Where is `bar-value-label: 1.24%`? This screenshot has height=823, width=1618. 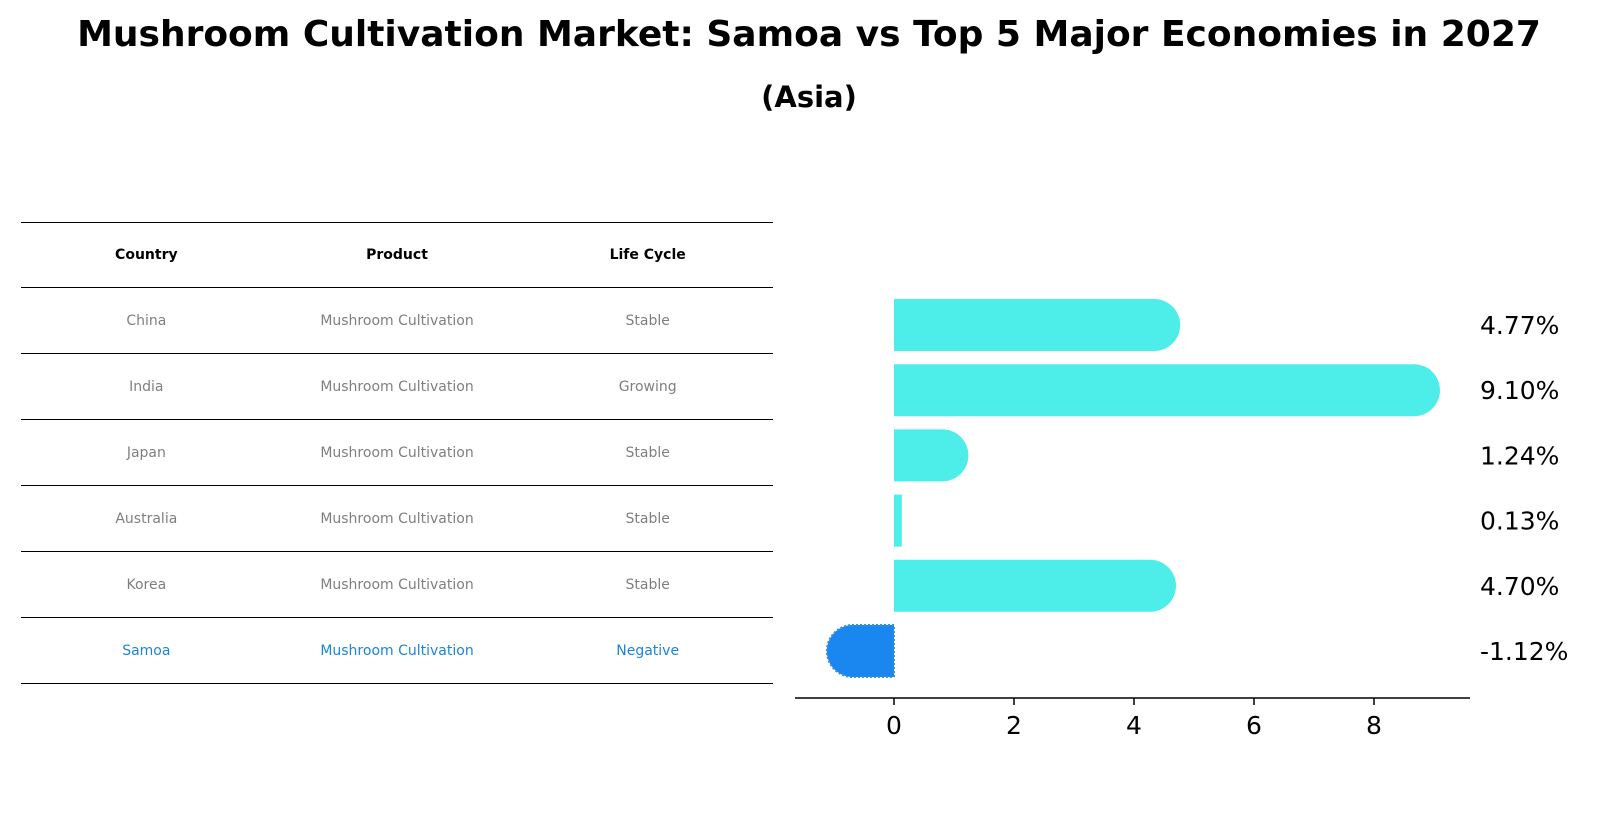
bar-value-label: 1.24% is located at coordinates (1519, 455).